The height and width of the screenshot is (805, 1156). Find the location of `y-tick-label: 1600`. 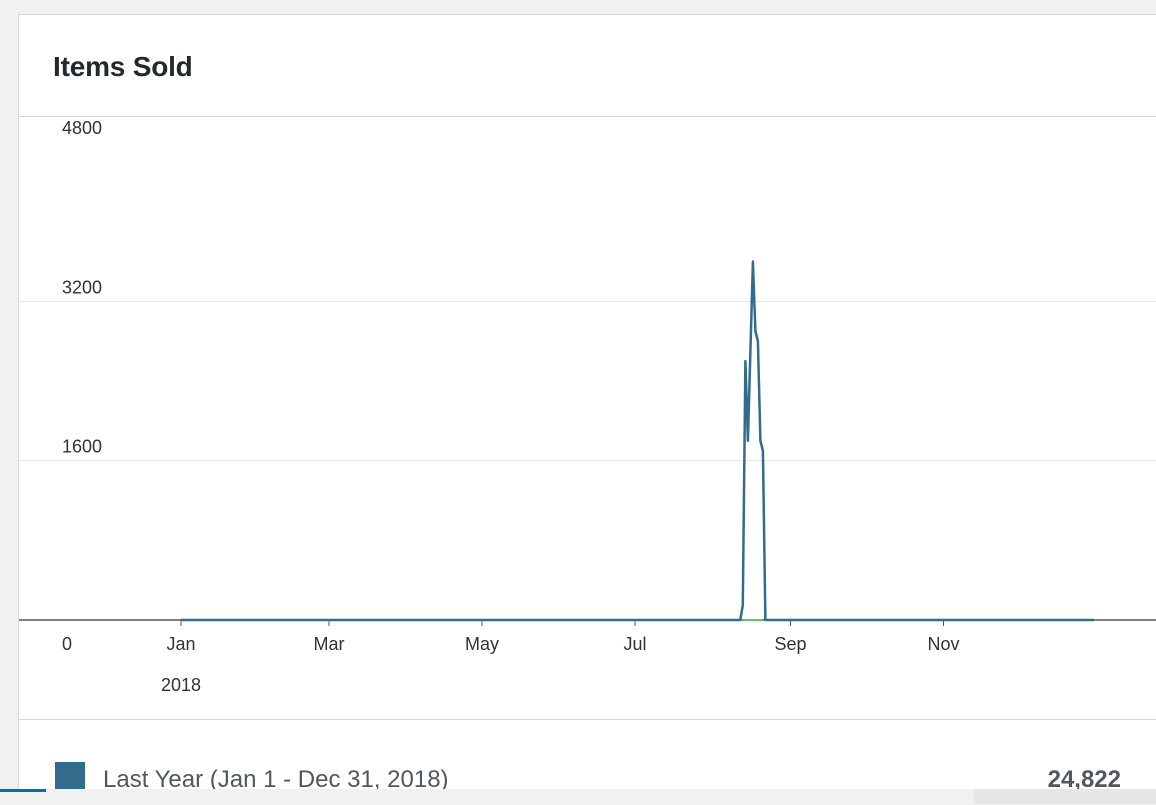

y-tick-label: 1600 is located at coordinates (82, 447).